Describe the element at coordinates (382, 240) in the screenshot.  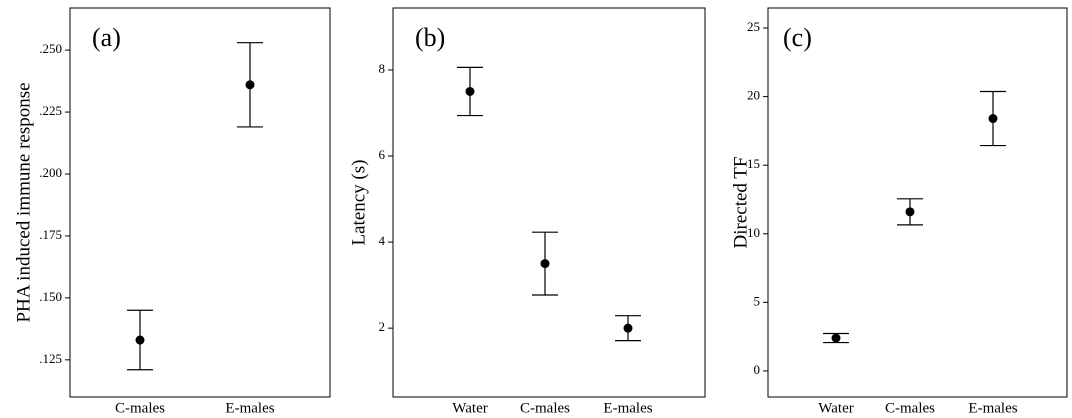
I see `y-tick-label: 4` at that location.